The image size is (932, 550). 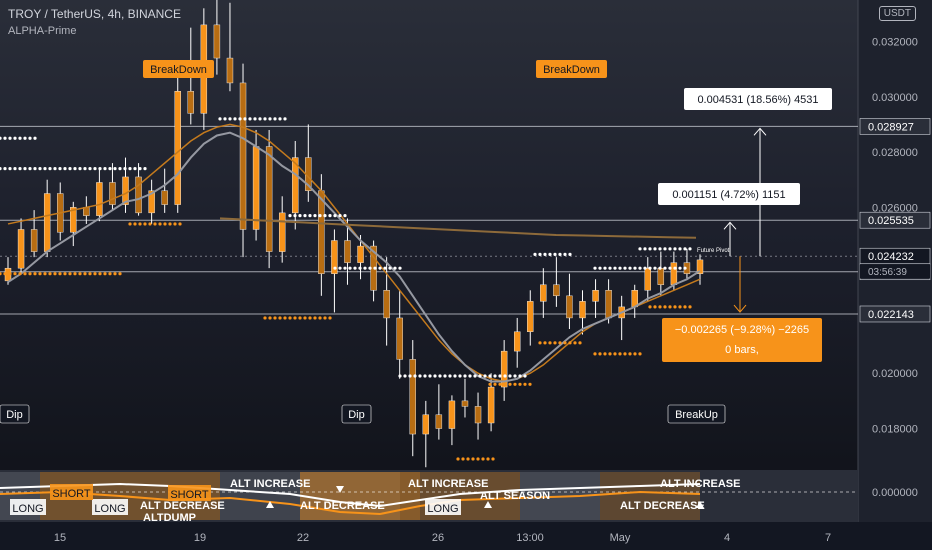 I want to click on symbol-title: TROY / TetherUS, 4h, BINANCE, so click(x=94, y=14).